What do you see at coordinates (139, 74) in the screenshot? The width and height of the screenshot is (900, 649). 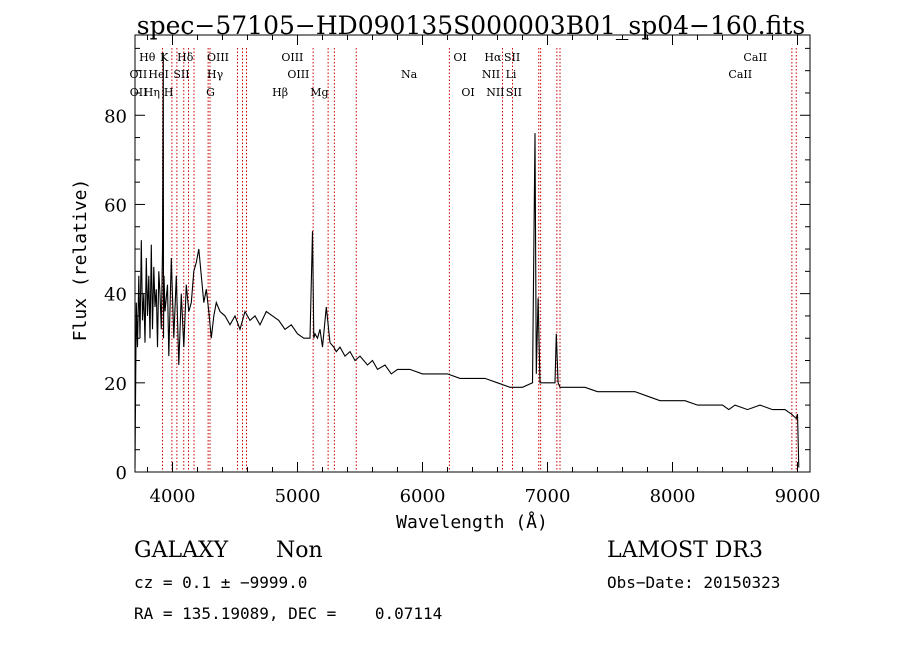 I see `spectral-line-label: OII` at bounding box center [139, 74].